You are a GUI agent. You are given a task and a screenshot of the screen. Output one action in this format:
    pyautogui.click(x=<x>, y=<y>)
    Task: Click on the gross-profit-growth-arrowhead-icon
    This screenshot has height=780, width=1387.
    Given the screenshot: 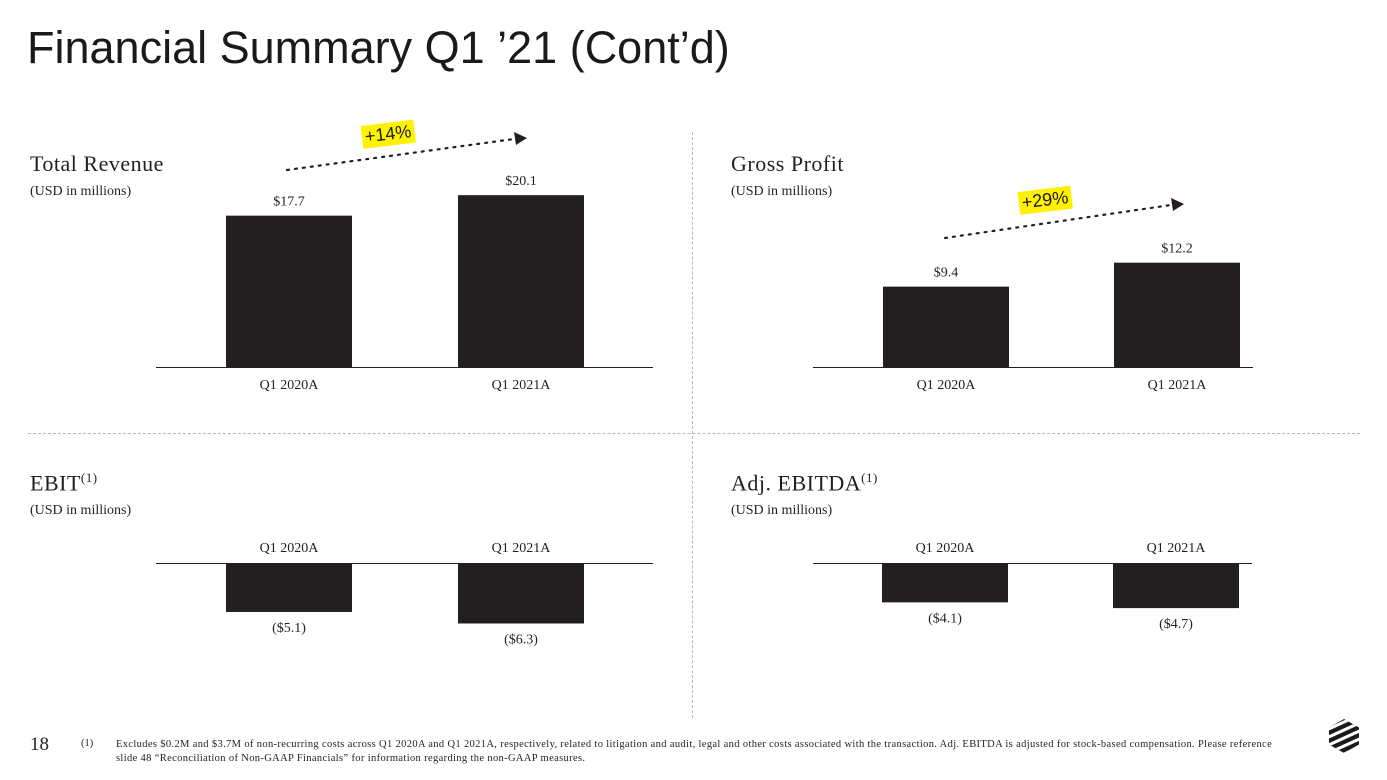 What is the action you would take?
    pyautogui.click(x=1177, y=204)
    